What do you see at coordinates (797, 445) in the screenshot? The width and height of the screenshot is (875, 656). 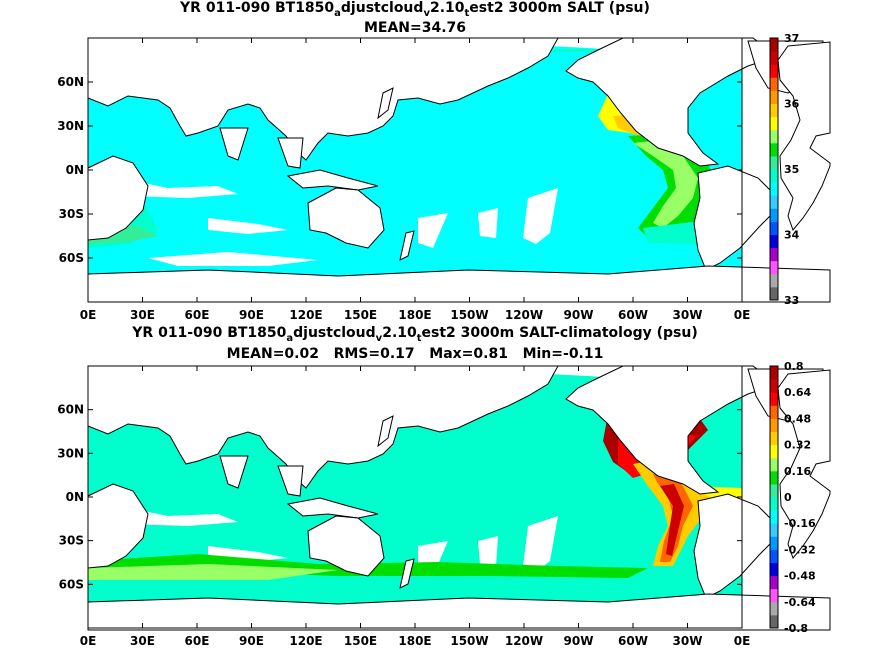 I see `colorbar-tick-label: 0.32` at bounding box center [797, 445].